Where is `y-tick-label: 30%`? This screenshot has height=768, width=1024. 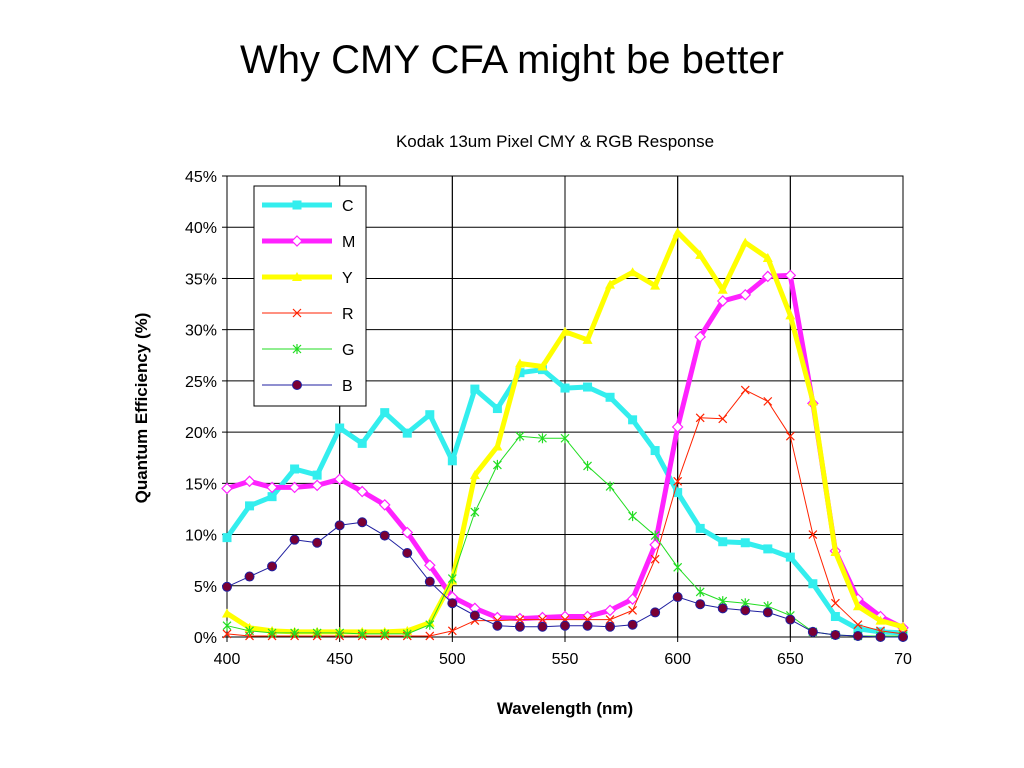 y-tick-label: 30% is located at coordinates (201, 331).